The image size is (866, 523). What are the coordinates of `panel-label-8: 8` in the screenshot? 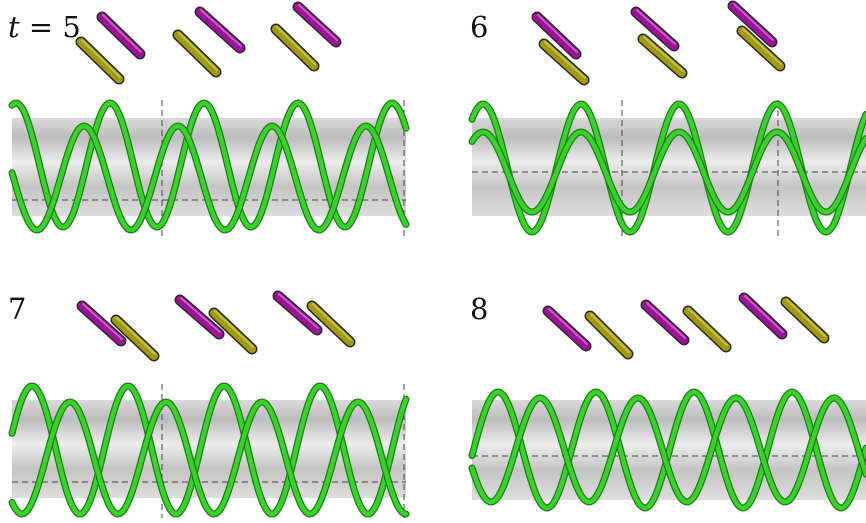 It's located at (479, 309).